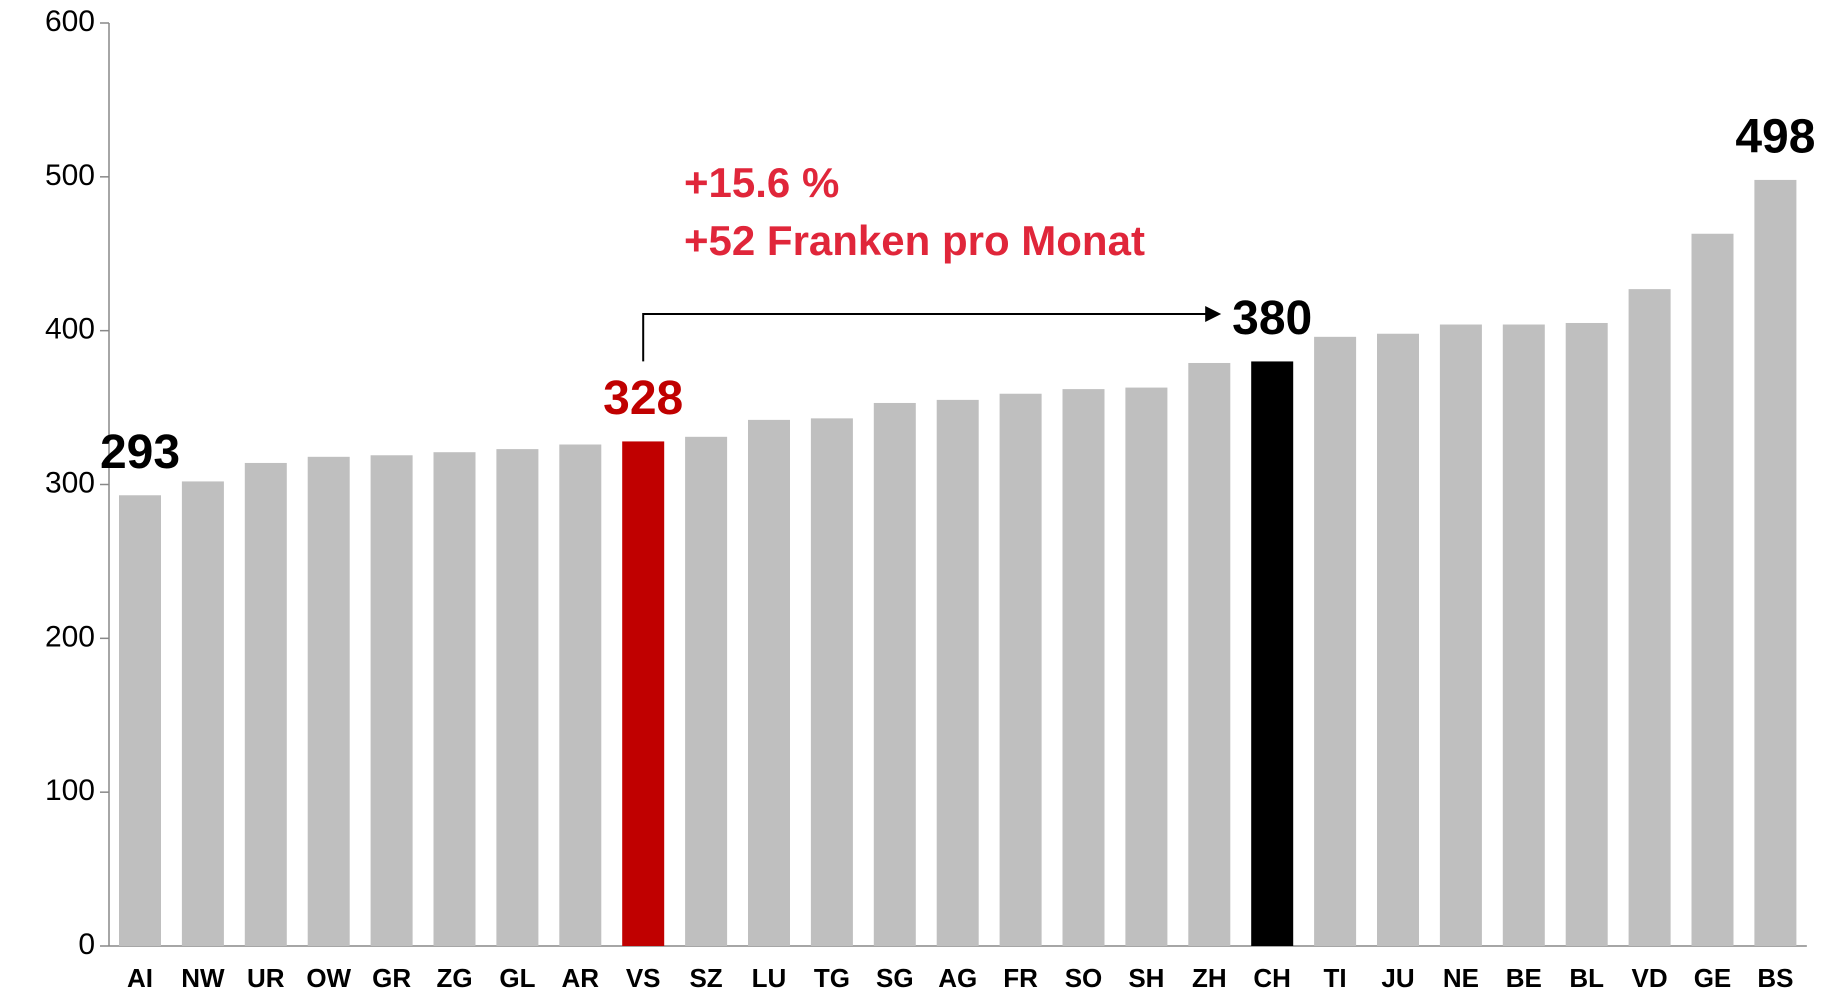 This screenshot has width=1825, height=997. Describe the element at coordinates (70, 21) in the screenshot. I see `y-tick-label: 600` at that location.